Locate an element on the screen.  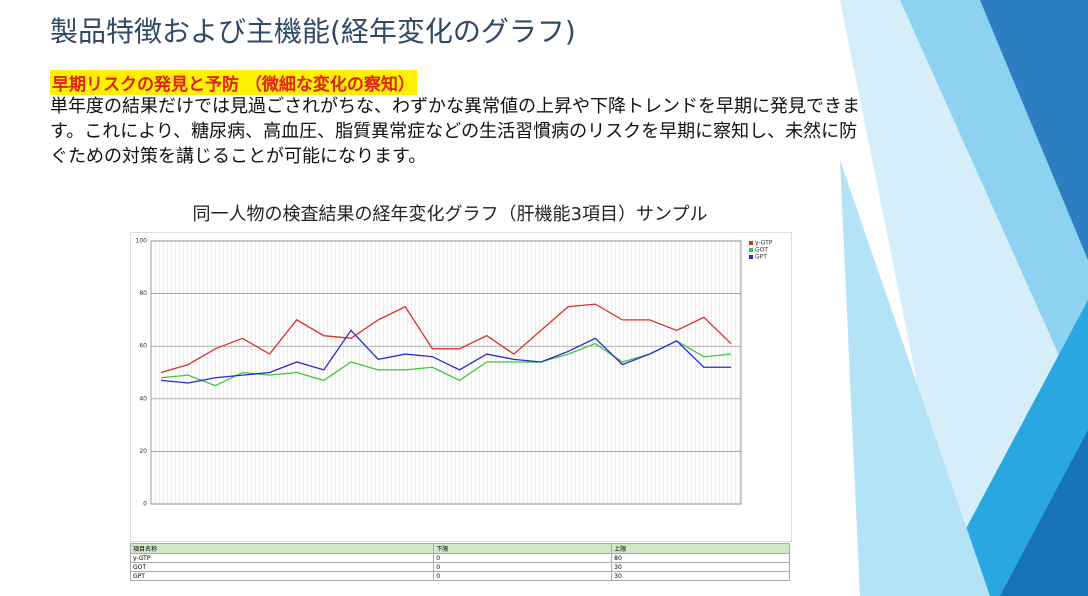
table-cell: 80 is located at coordinates (700, 558).